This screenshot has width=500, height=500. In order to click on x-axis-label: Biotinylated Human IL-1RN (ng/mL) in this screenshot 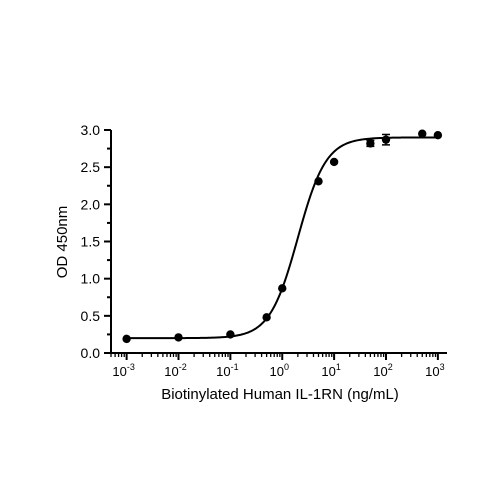, I will do `click(280, 394)`.